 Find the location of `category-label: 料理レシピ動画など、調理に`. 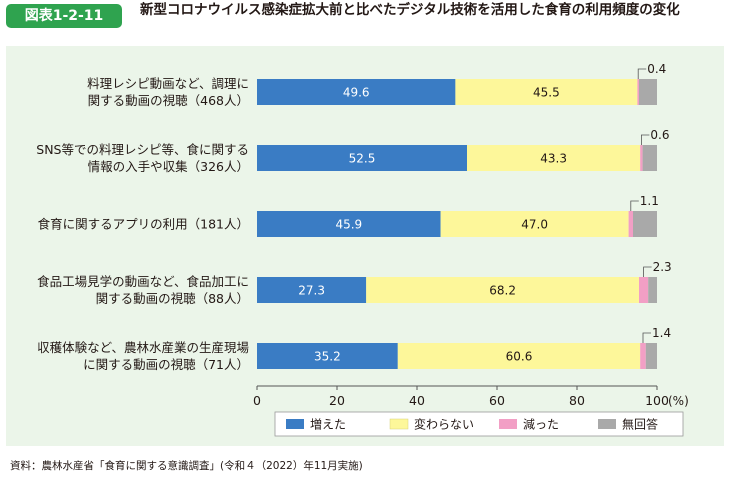

category-label: 料理レシピ動画など、調理に is located at coordinates (168, 83).